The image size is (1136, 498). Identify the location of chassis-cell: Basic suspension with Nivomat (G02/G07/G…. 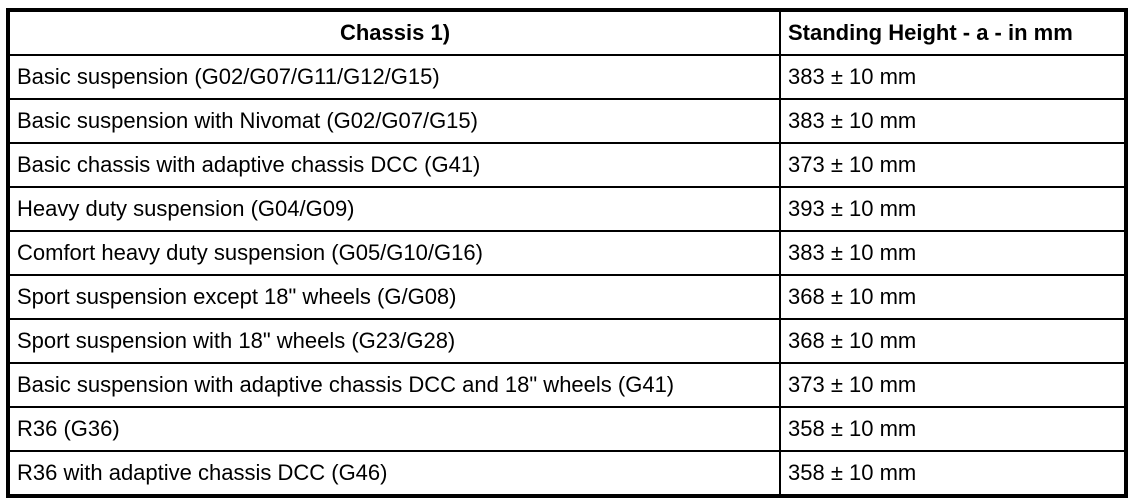
(394, 121).